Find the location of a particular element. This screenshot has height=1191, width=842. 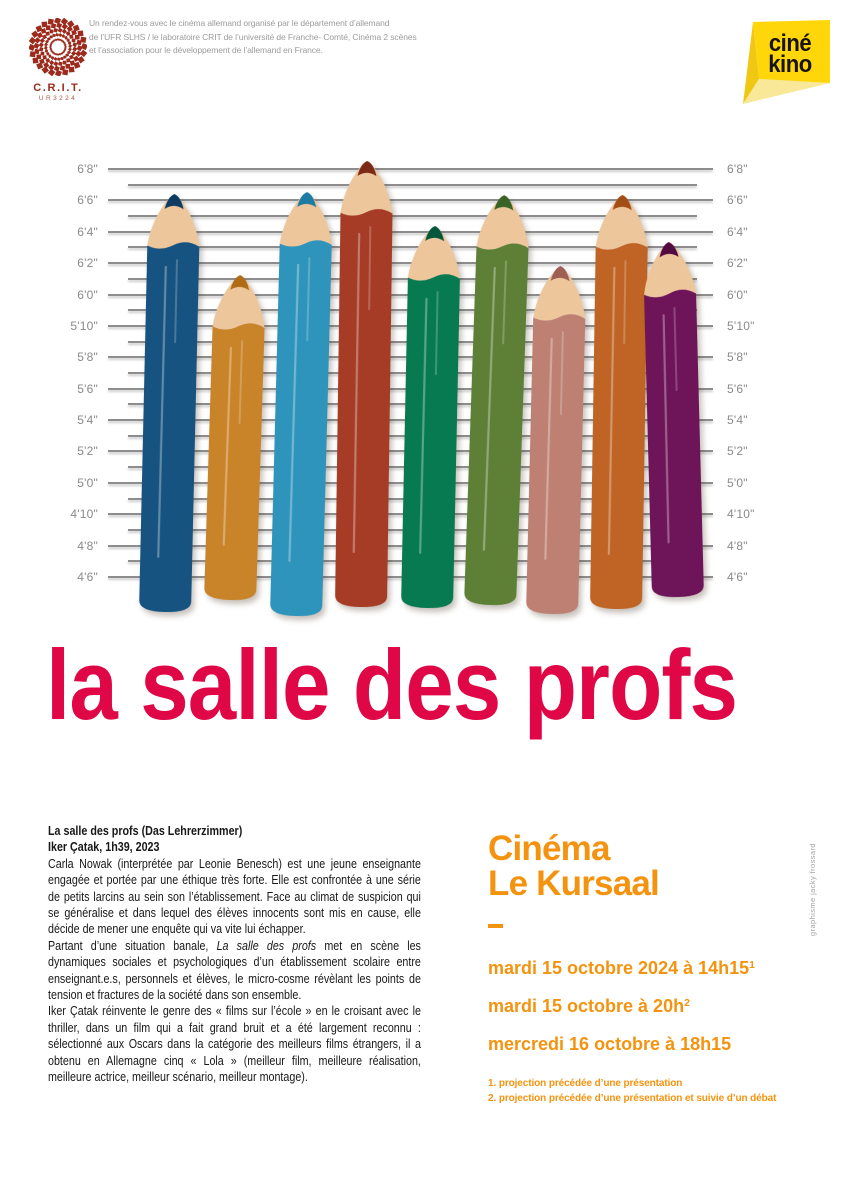

ruler-label-right: 5'6" is located at coordinates (737, 388).